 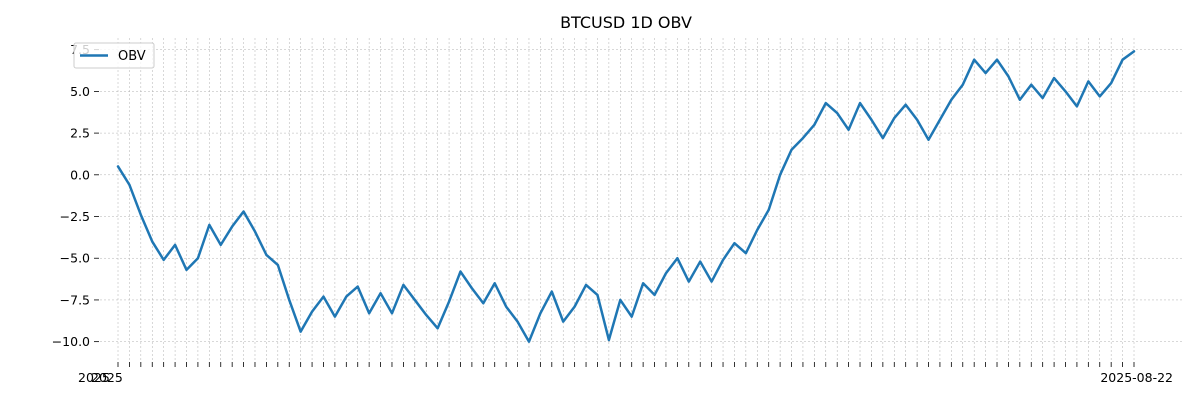 What do you see at coordinates (80, 133) in the screenshot?
I see `y-tick-label: 2.5` at bounding box center [80, 133].